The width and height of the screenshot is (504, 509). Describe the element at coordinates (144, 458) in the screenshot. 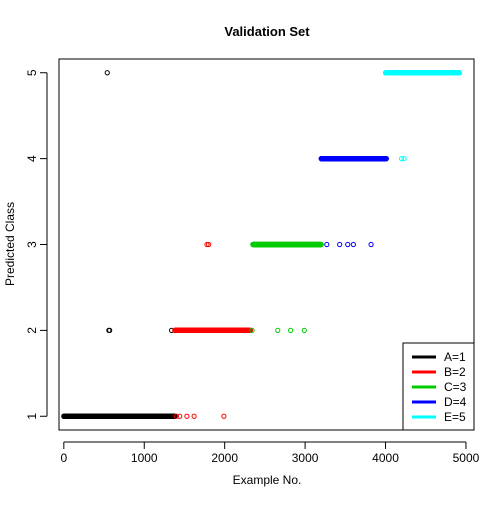

I see `x-tick-label: 1000` at that location.